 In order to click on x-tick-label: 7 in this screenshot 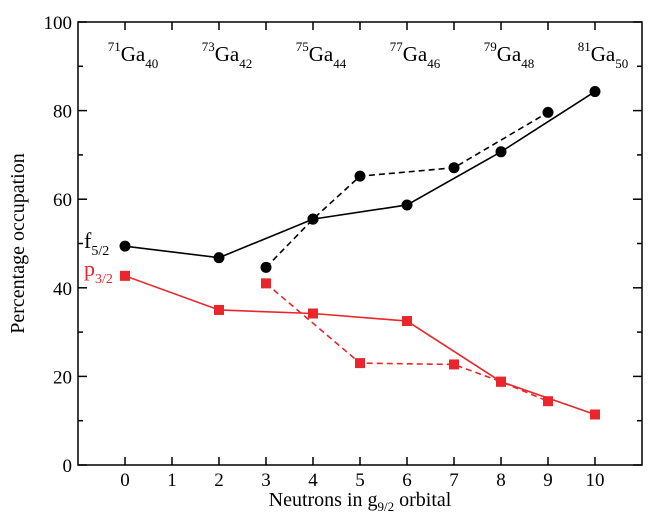, I will do `click(454, 480)`.